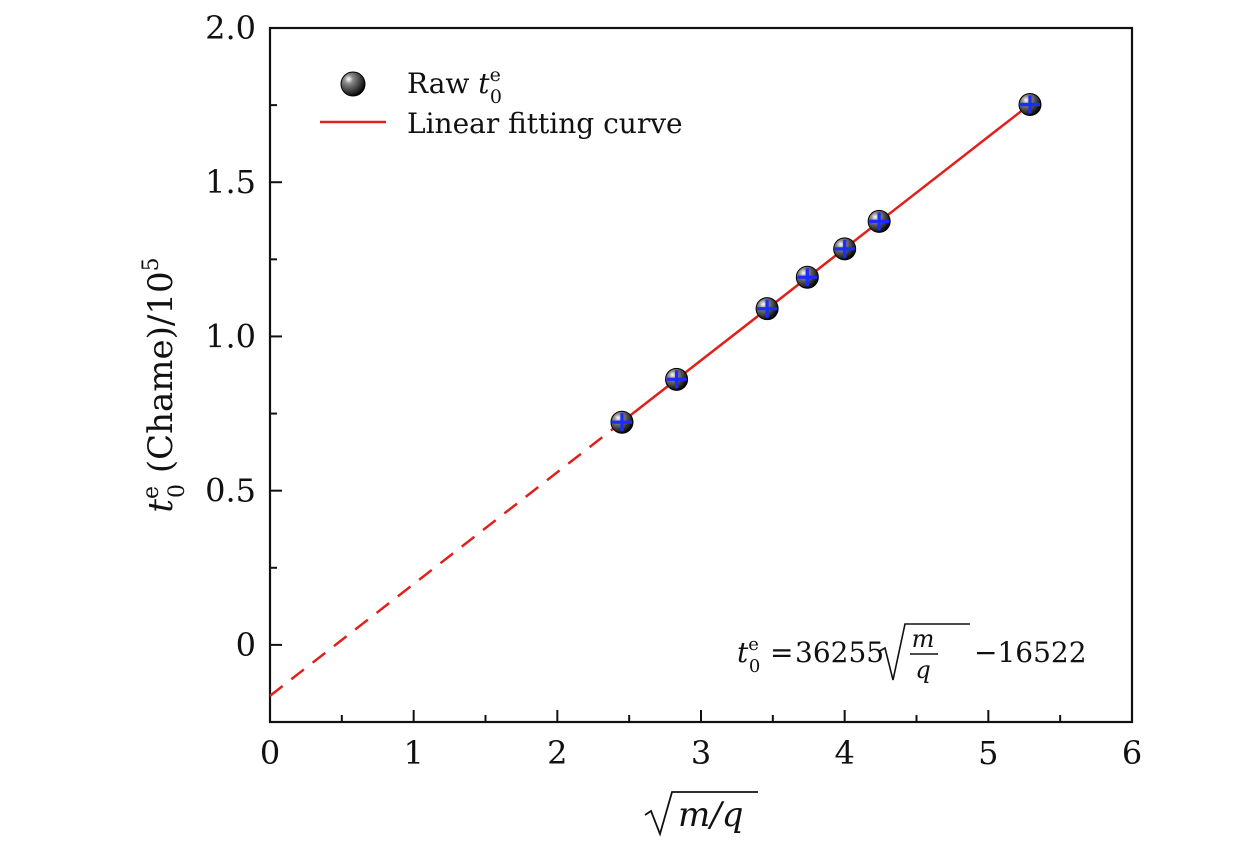  What do you see at coordinates (270, 753) in the screenshot?
I see `x-tick-label: 0` at bounding box center [270, 753].